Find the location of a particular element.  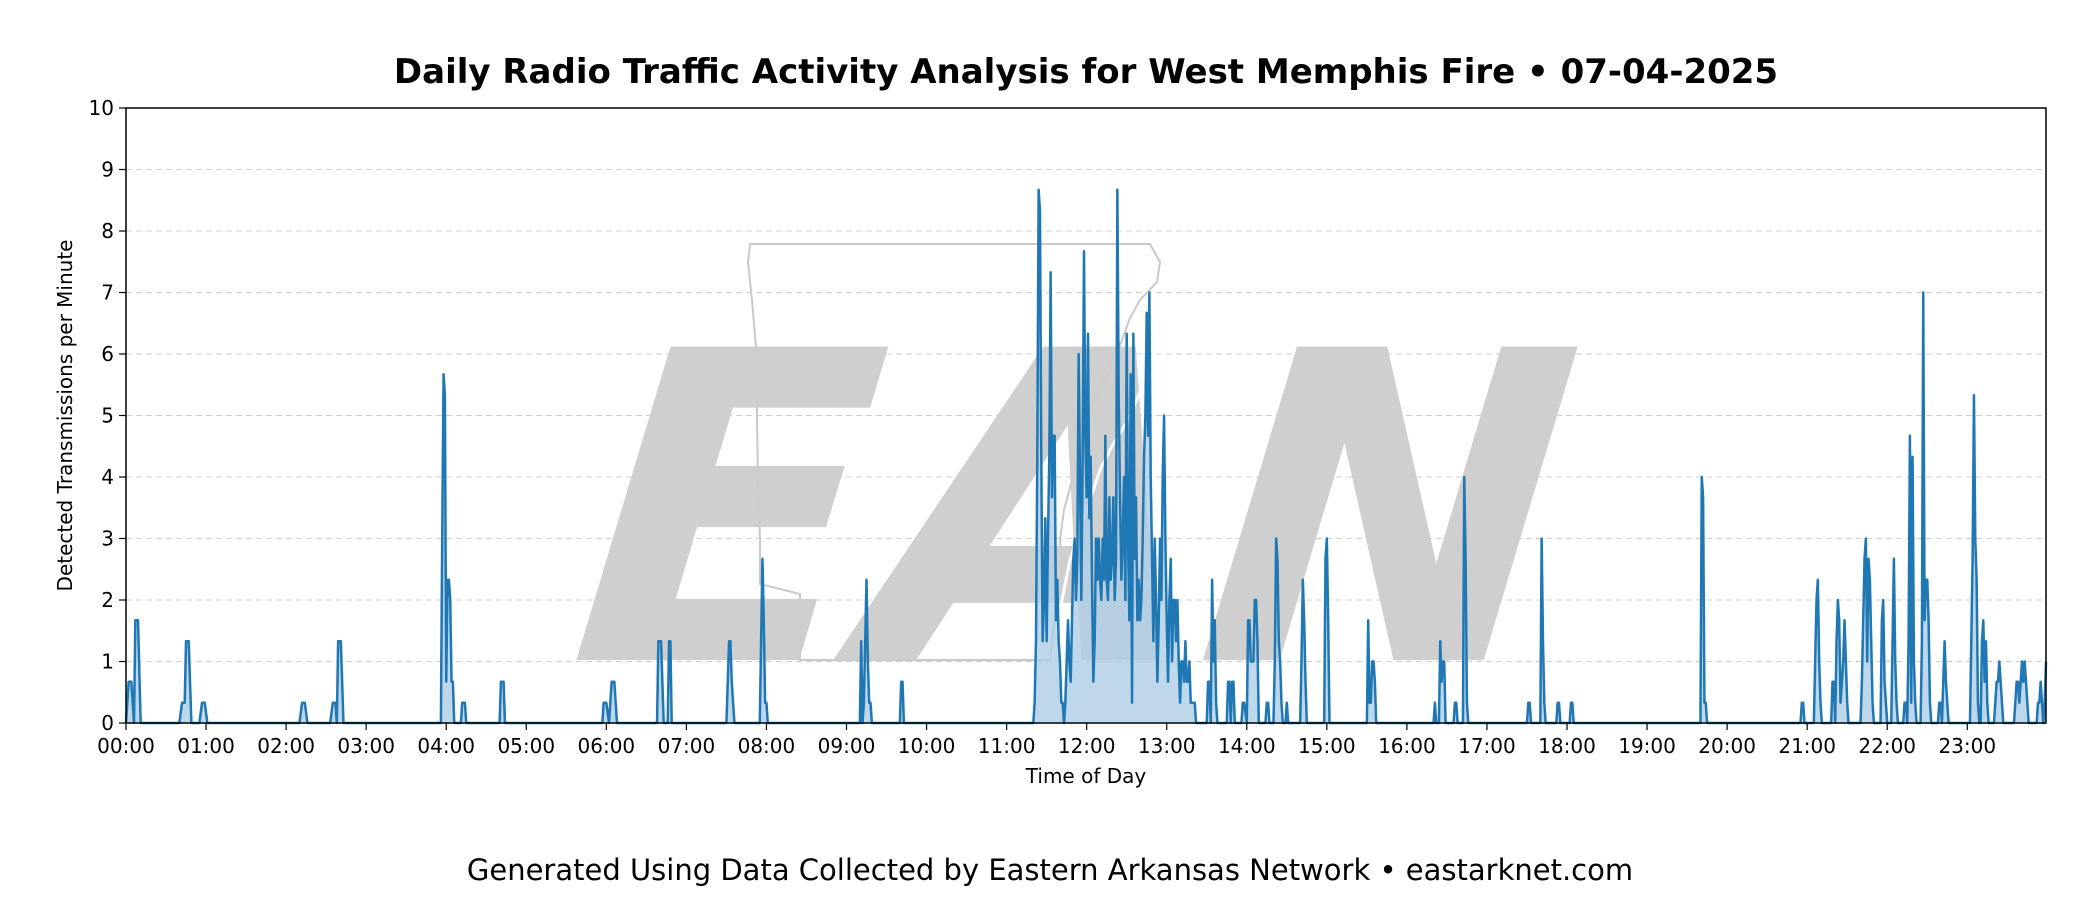

x-tick-label: 21:00 is located at coordinates (1807, 746).